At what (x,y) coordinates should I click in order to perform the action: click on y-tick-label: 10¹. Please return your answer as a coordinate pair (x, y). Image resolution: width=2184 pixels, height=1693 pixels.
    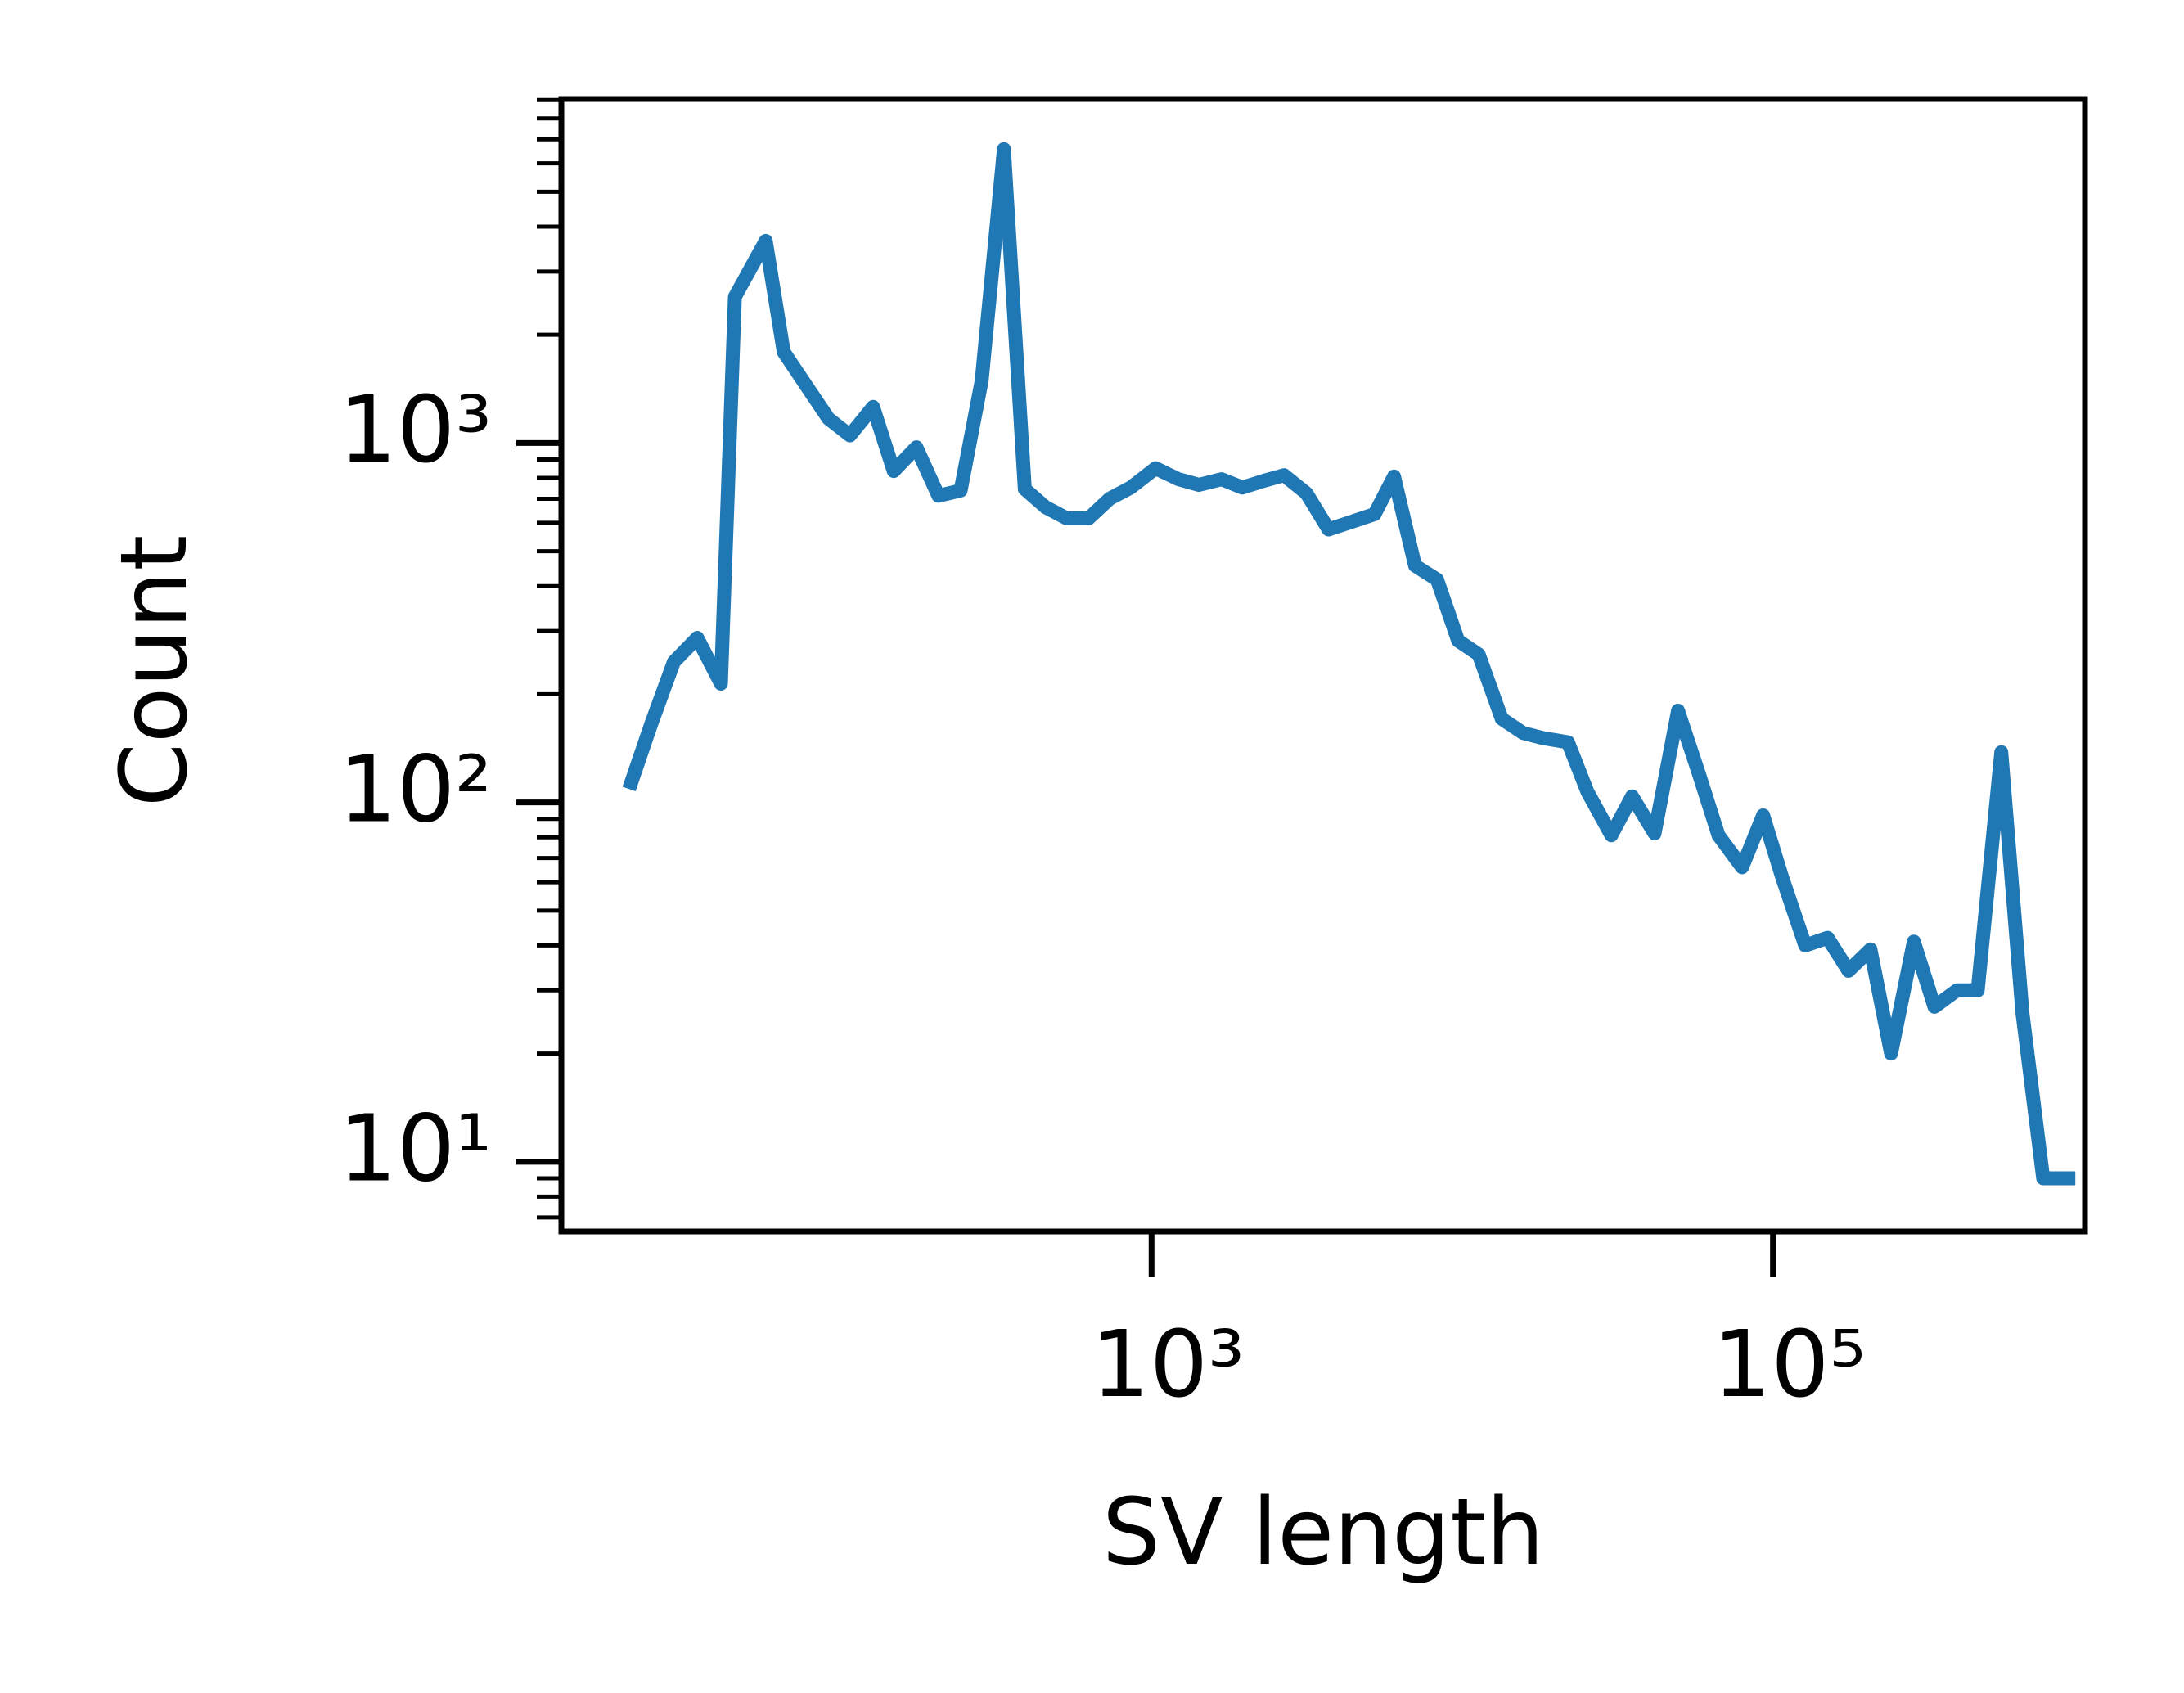
    Looking at the image, I should click on (416, 1149).